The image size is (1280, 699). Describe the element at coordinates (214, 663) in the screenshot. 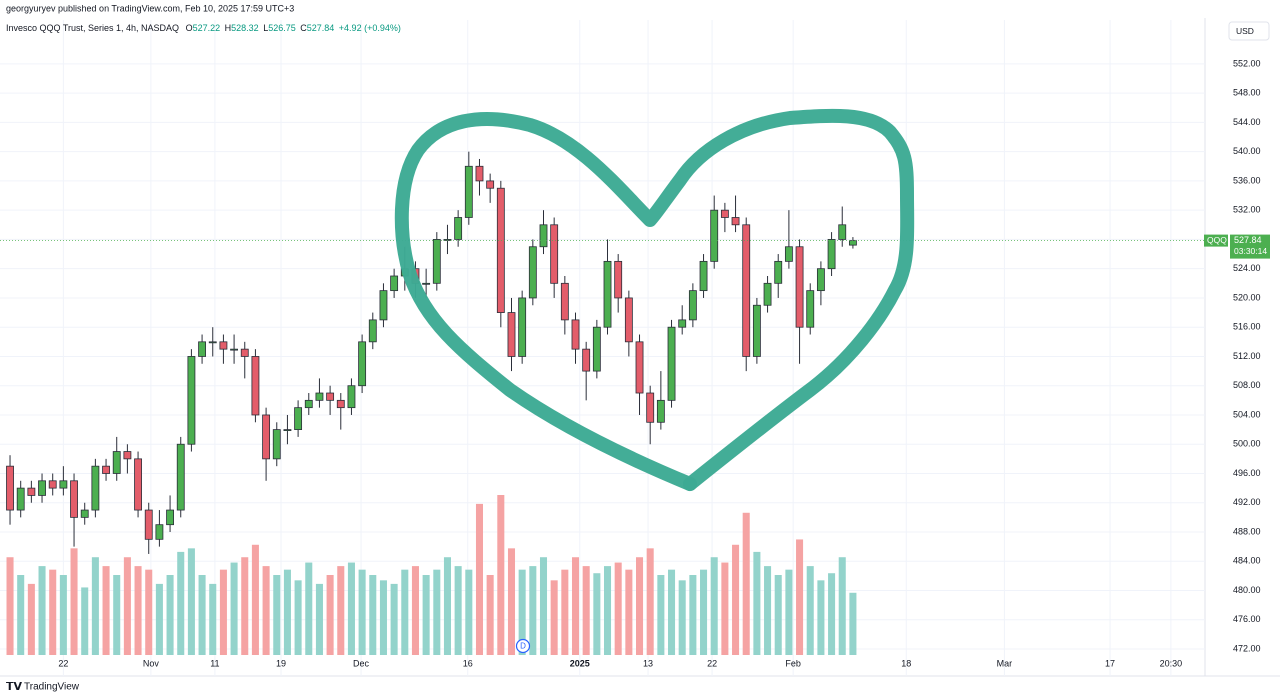

I see `x-tick-label: 11` at that location.